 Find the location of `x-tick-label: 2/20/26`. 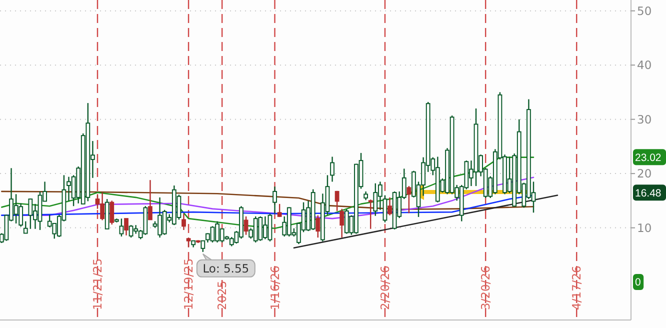

x-tick-label: 2/20/26 is located at coordinates (385, 288).